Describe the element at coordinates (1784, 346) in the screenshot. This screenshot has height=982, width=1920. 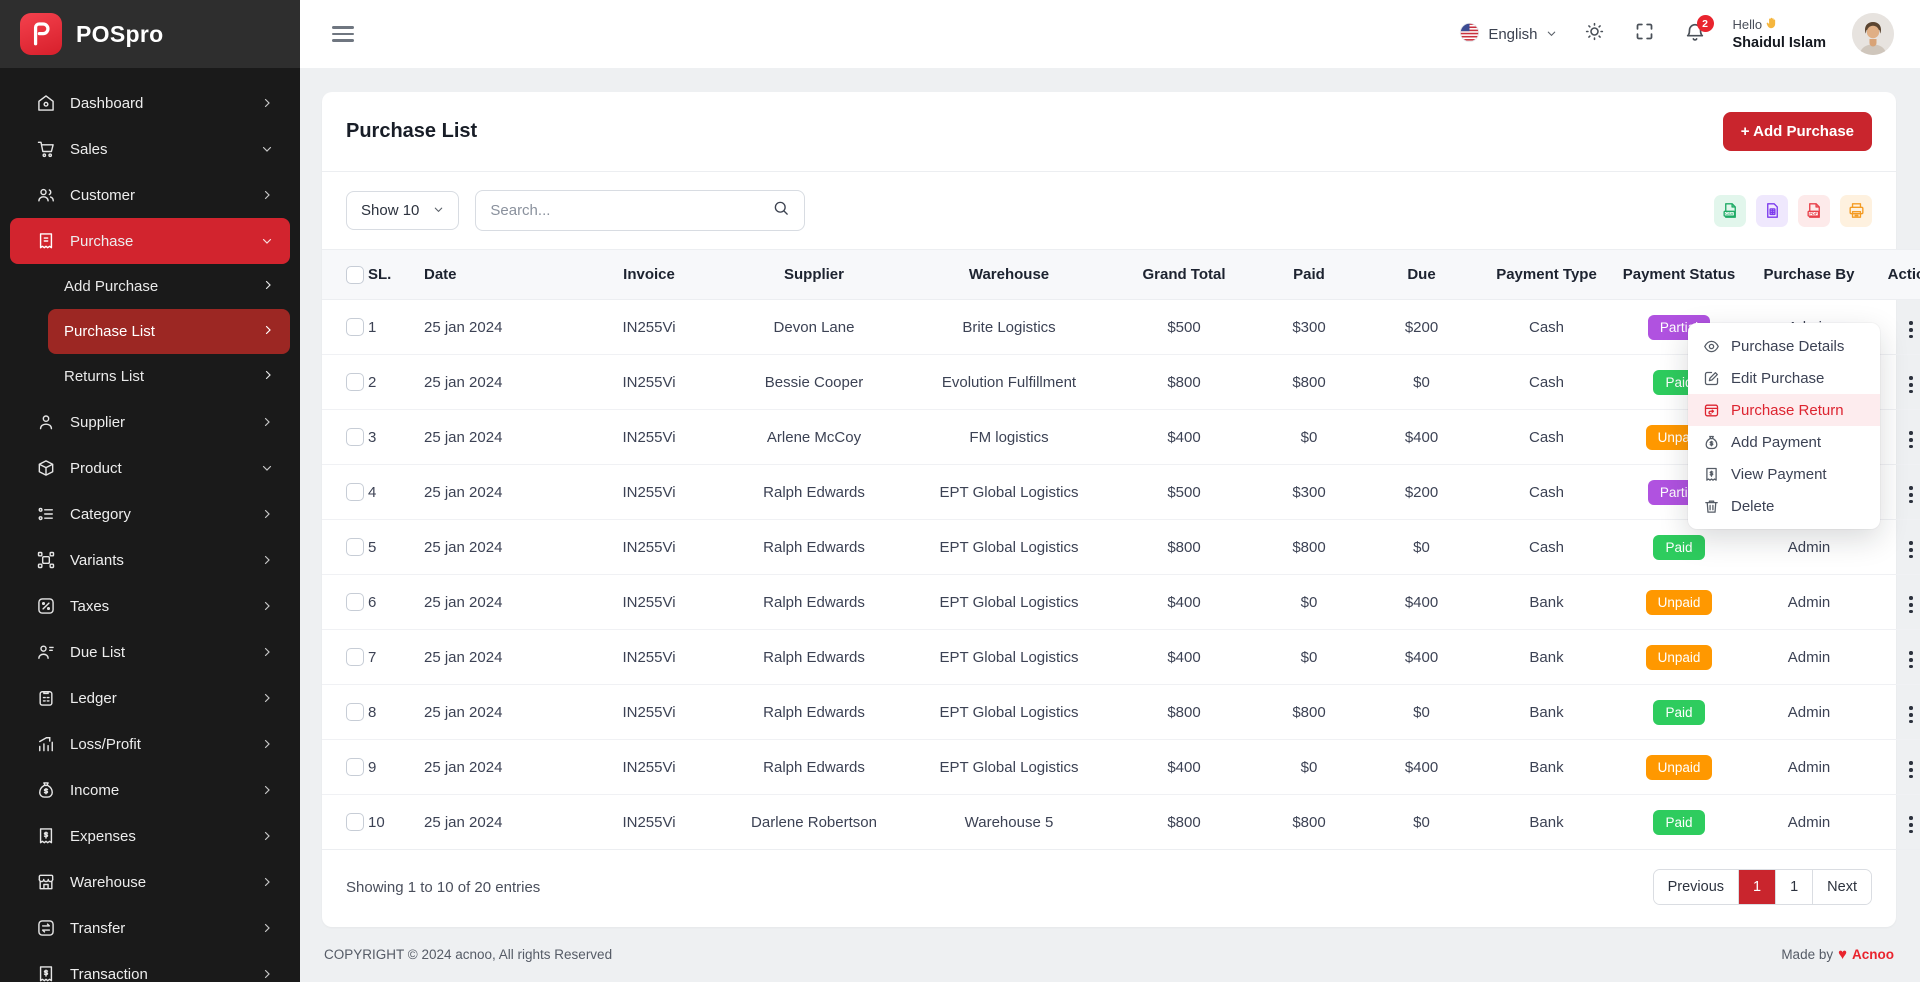
I see `menu-item-purchase-details: Purchase Details` at that location.